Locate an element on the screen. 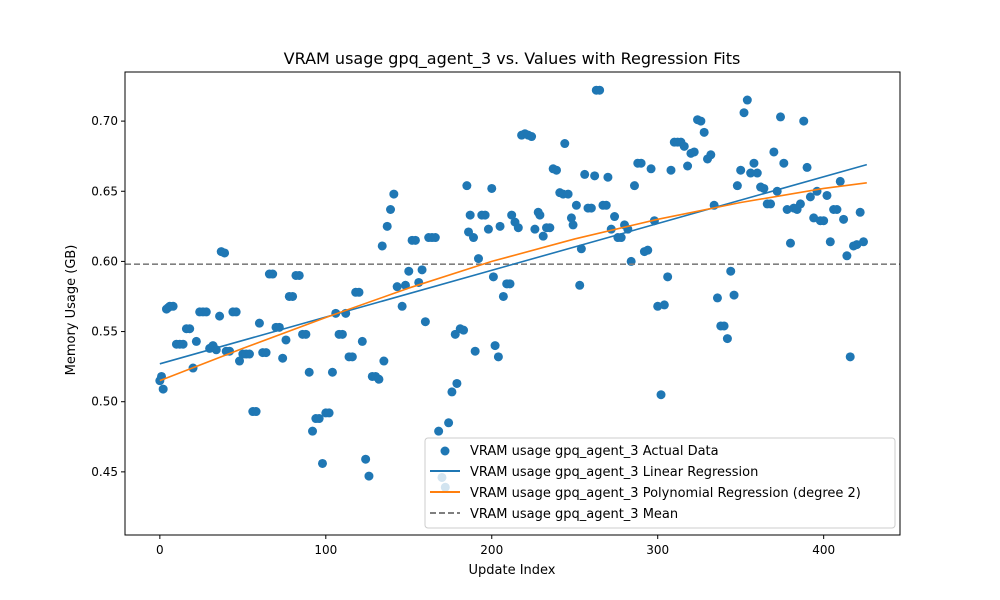 This screenshot has height=600, width=1000. legend-label-mean: VRAM usage gpq_agent_3 Mean is located at coordinates (574, 514).